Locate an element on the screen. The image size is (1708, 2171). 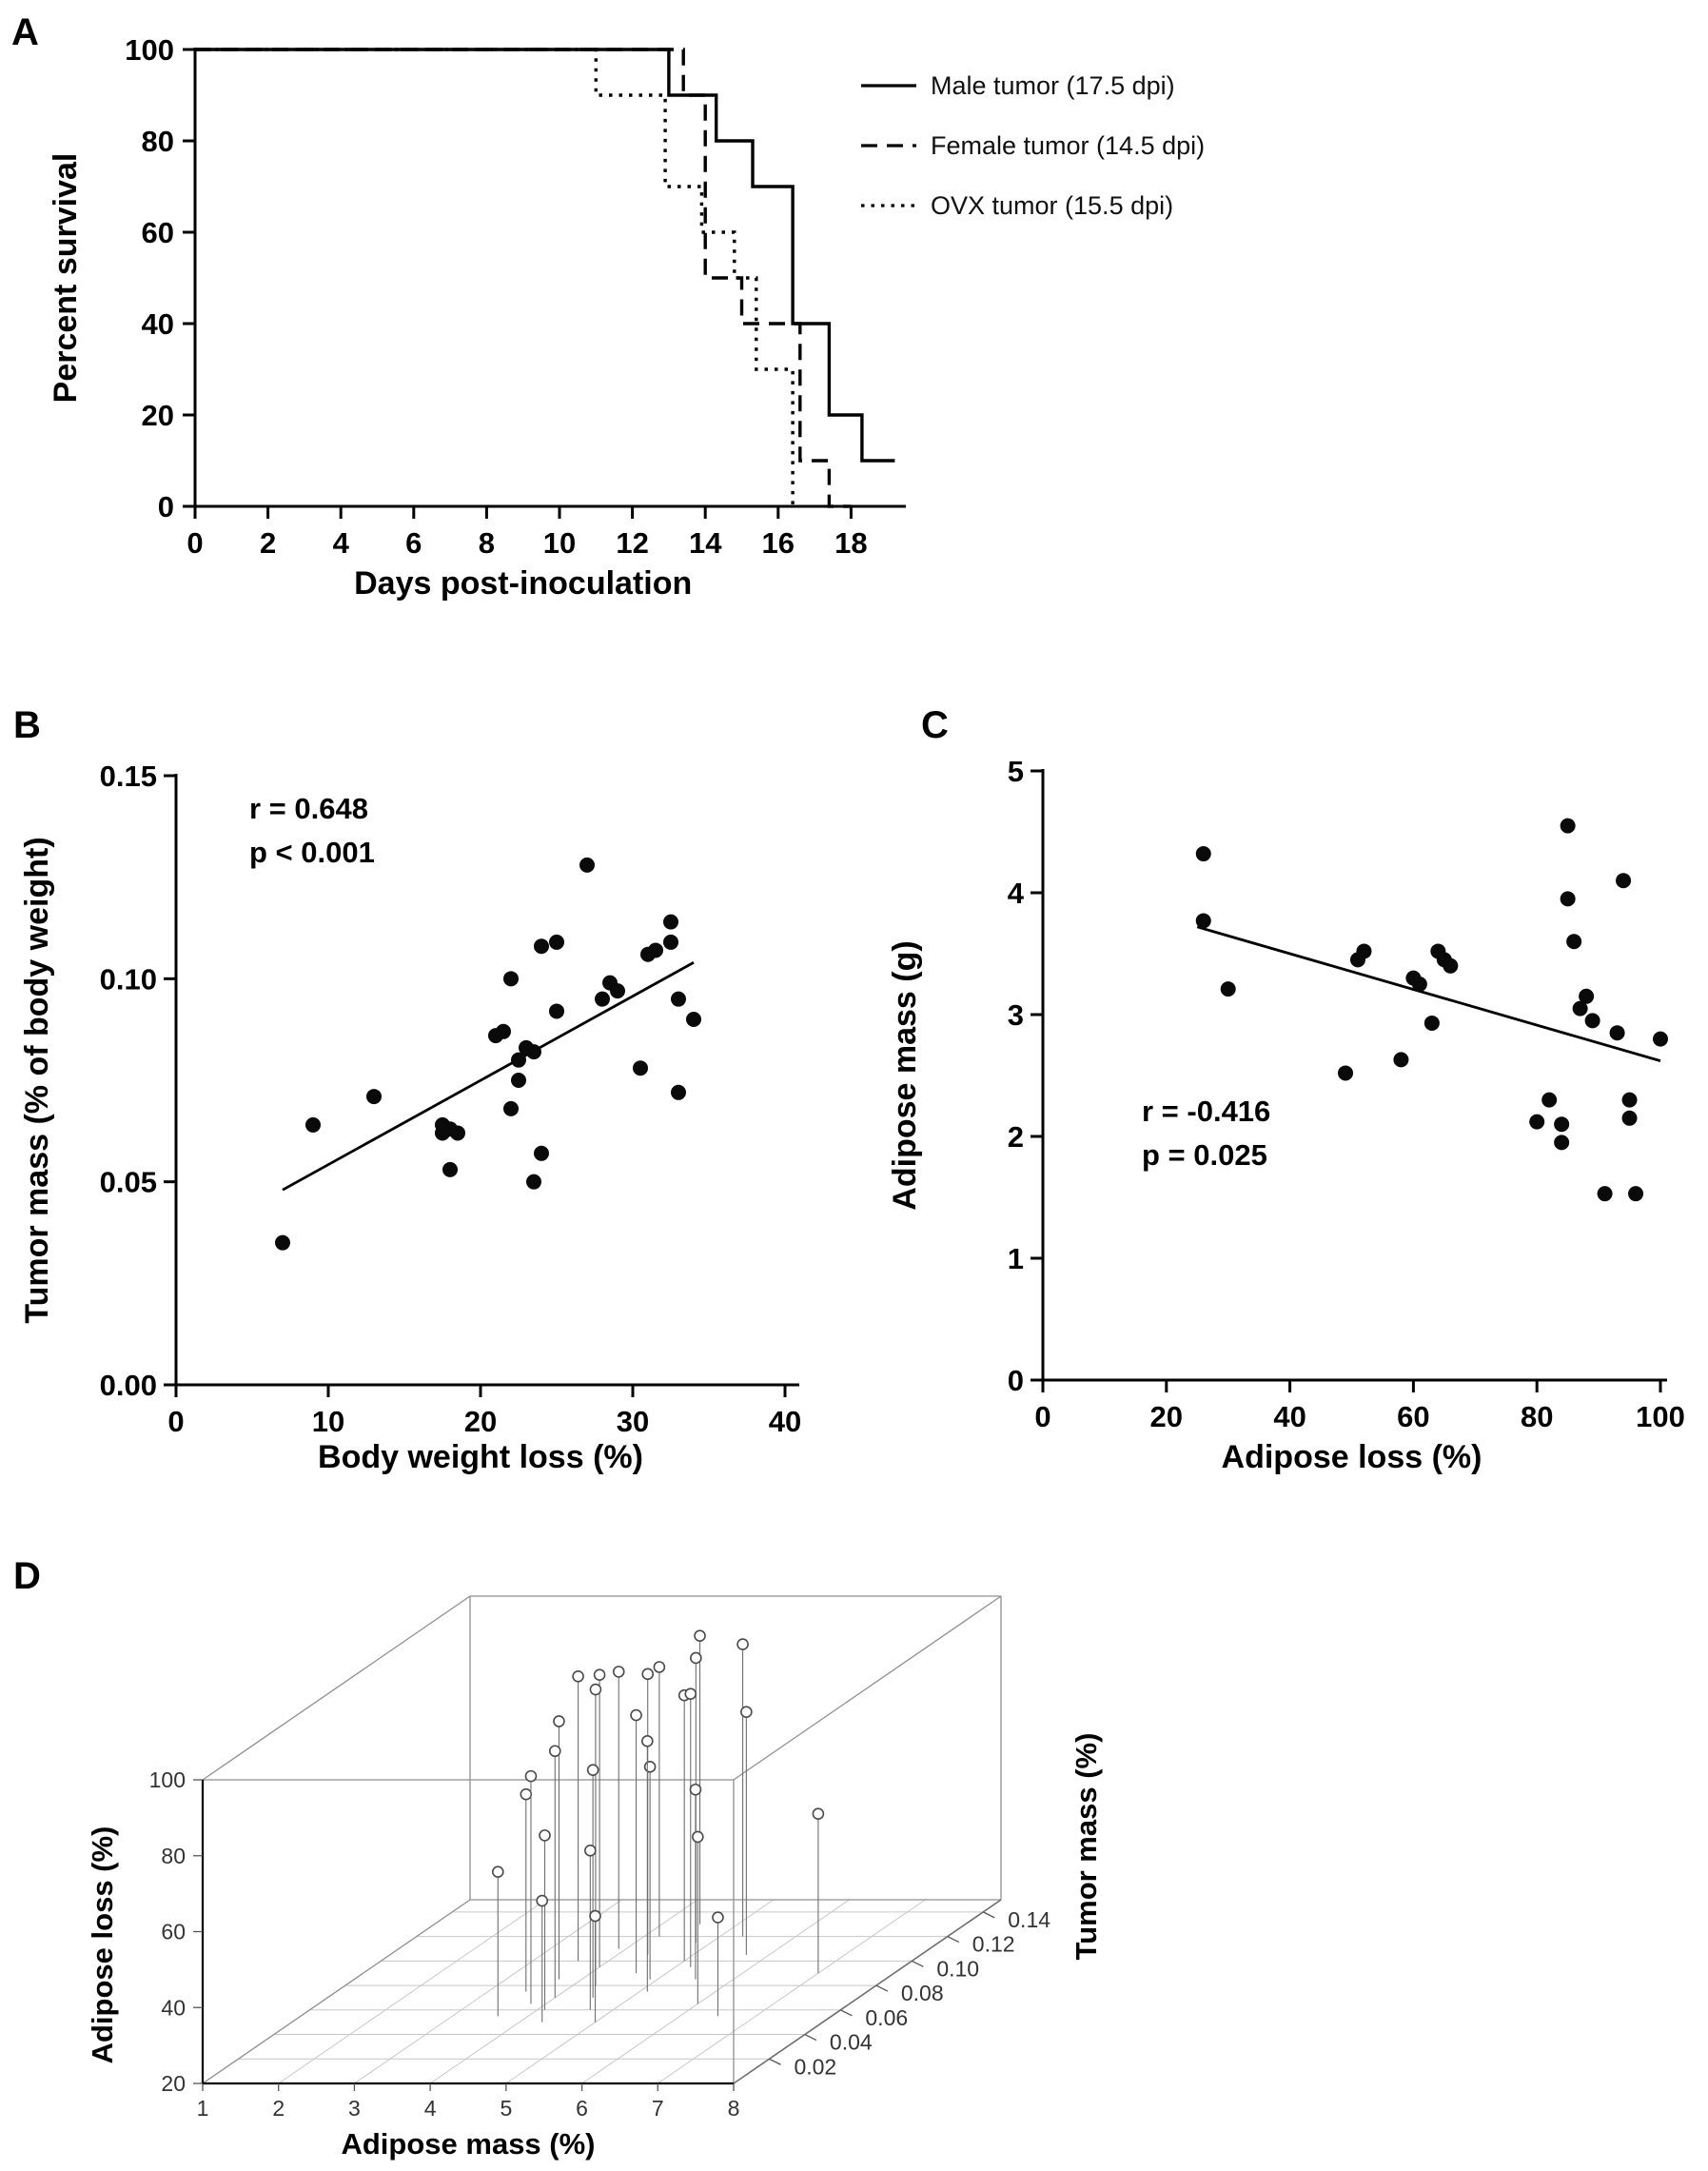
svg-text: 14 is located at coordinates (705, 543).